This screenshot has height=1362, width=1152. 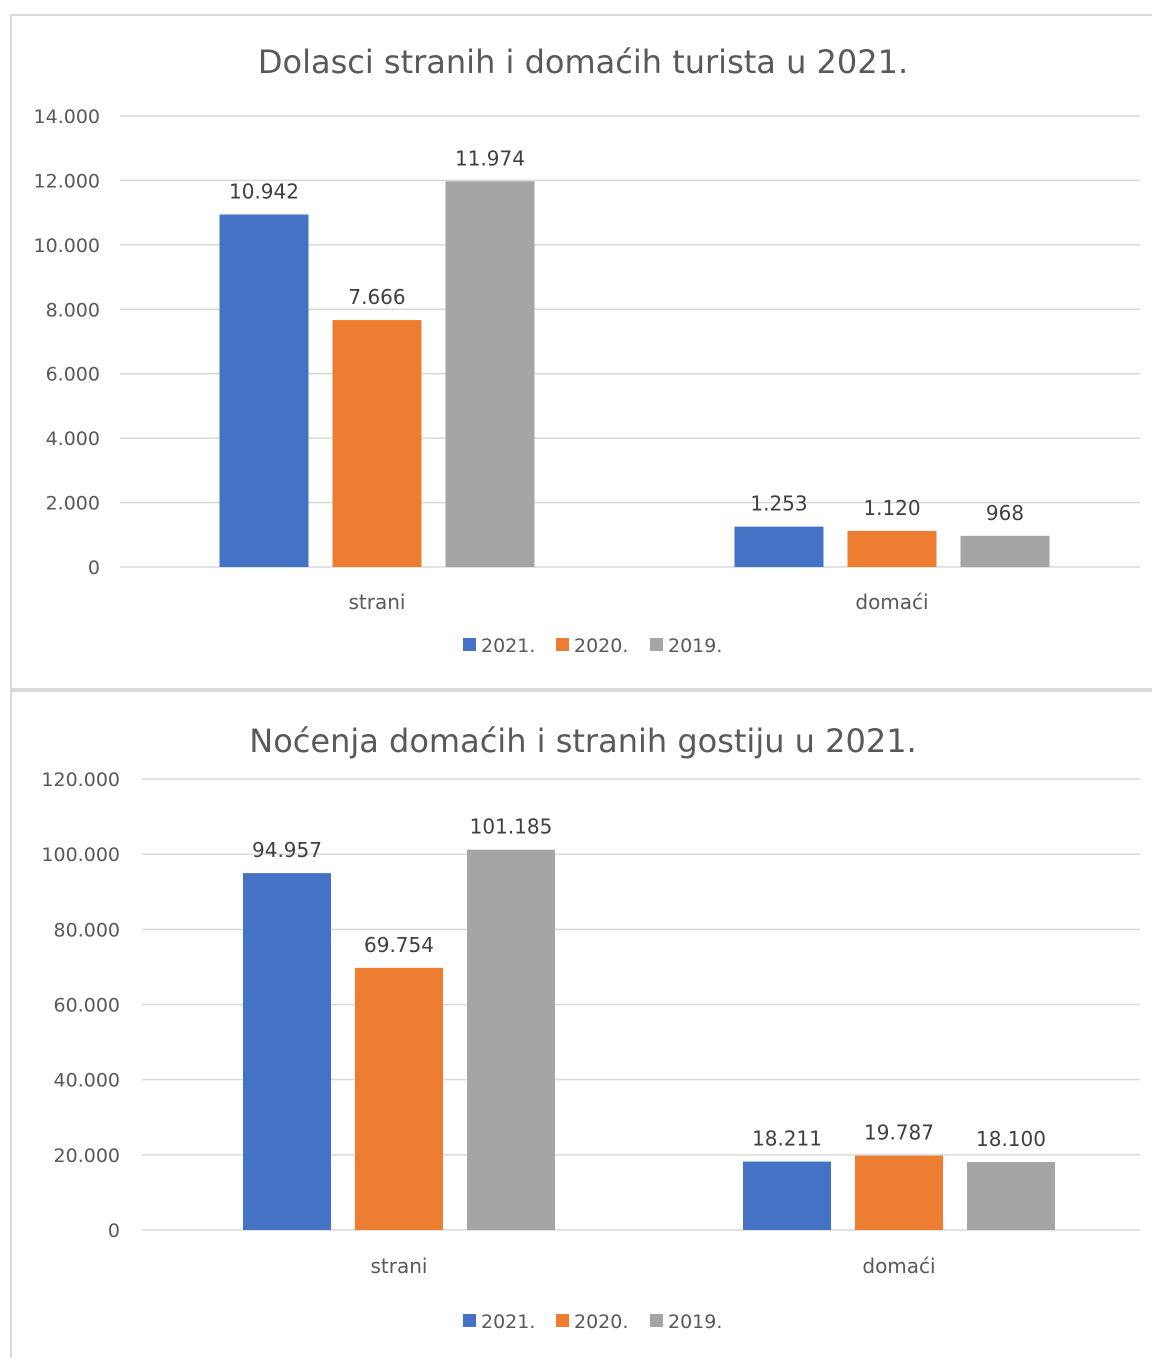 I want to click on y-tick-label: 6.000, so click(x=73, y=375).